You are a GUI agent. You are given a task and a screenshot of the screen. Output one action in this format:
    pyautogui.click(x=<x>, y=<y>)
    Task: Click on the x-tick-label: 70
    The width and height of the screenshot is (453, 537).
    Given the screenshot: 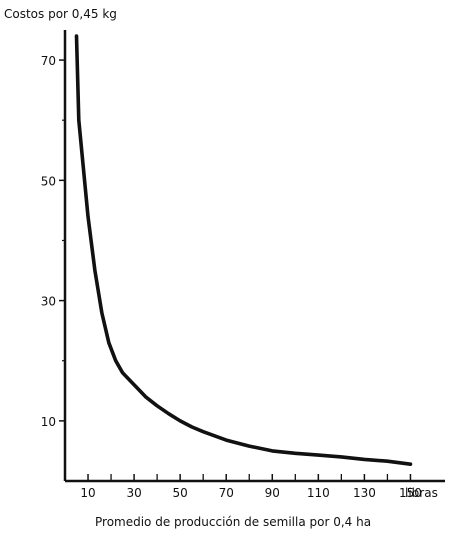 What is the action you would take?
    pyautogui.click(x=226, y=493)
    